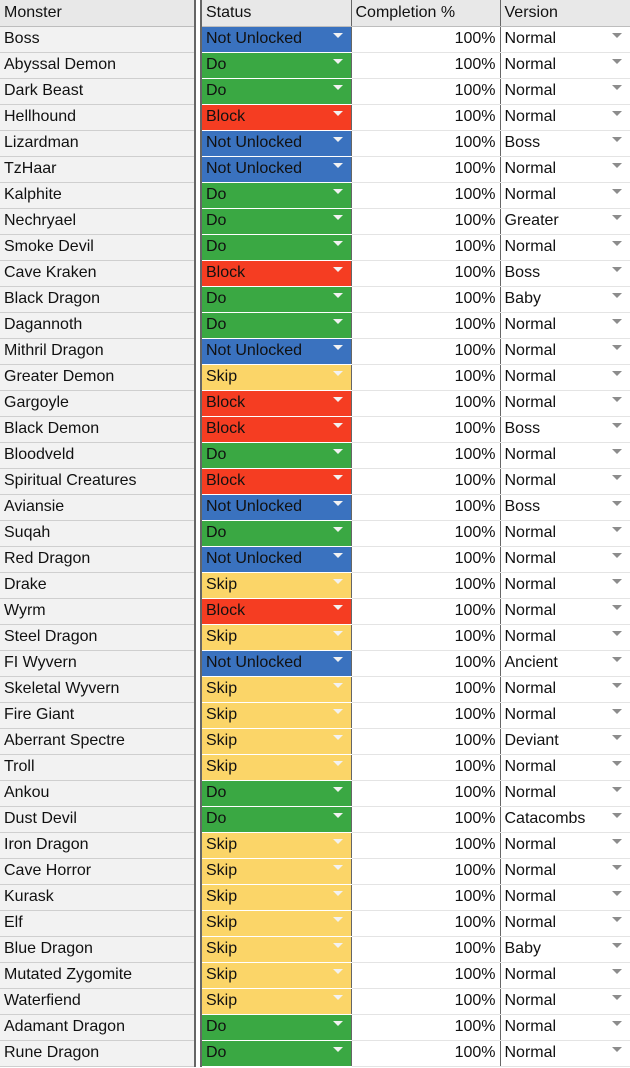  I want to click on version-dropdown: Baby, so click(565, 949).